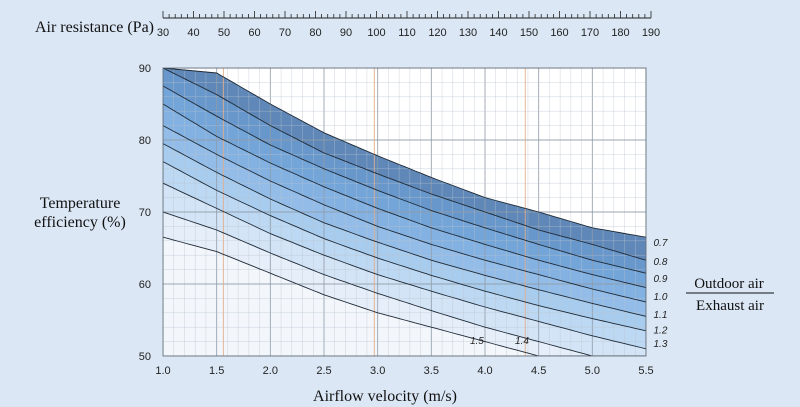 The height and width of the screenshot is (407, 800). I want to click on x-tick-label: 2.0, so click(270, 371).